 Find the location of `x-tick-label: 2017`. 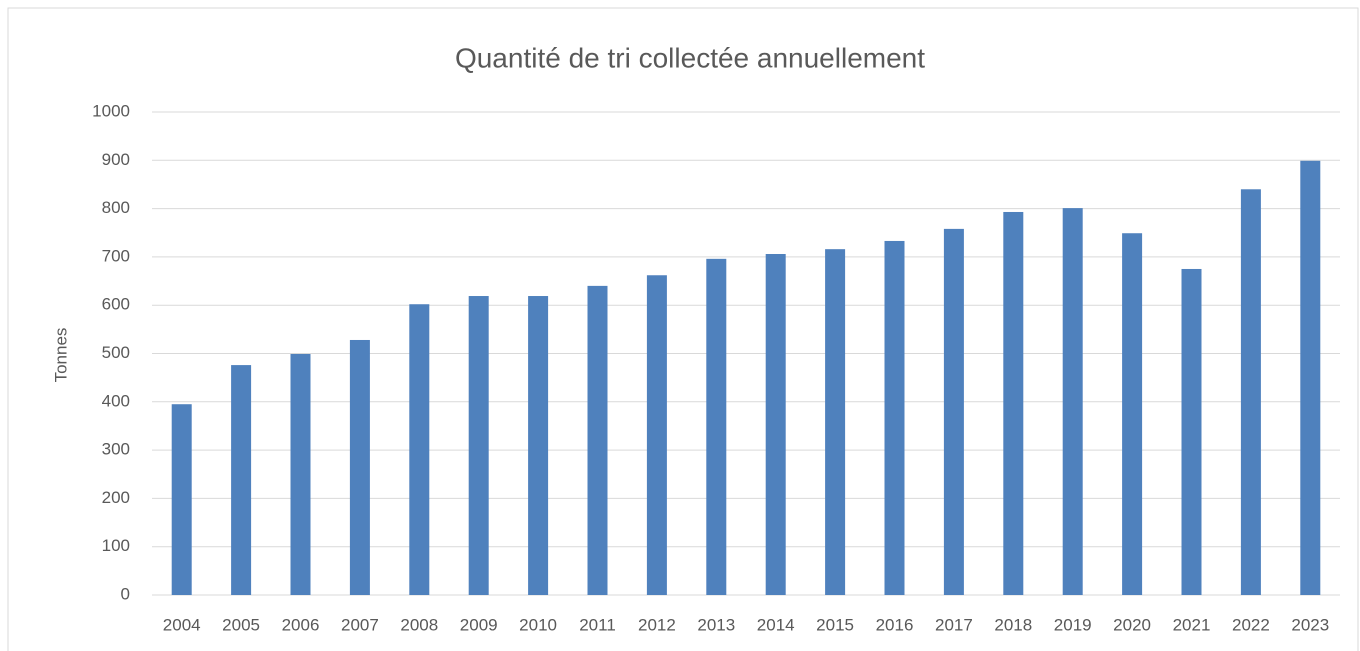

x-tick-label: 2017 is located at coordinates (954, 624).